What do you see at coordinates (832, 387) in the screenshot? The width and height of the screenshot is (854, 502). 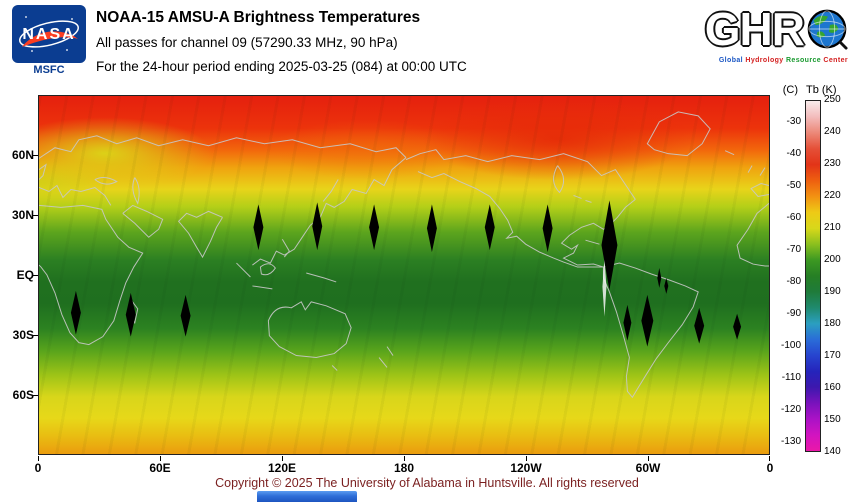 I see `kelvin-tick: 160` at bounding box center [832, 387].